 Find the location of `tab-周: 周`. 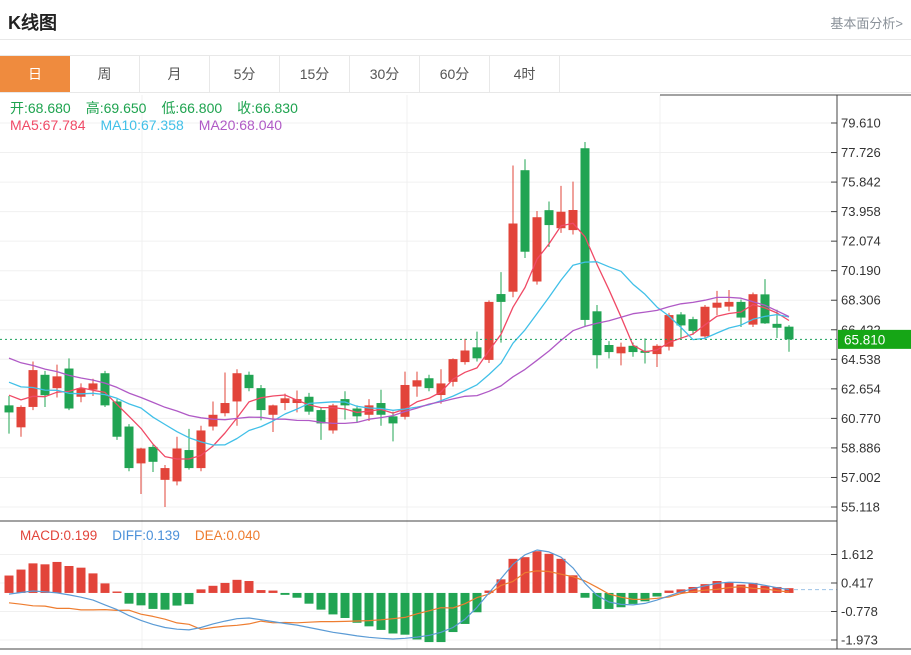

tab-周: 周 is located at coordinates (105, 74).